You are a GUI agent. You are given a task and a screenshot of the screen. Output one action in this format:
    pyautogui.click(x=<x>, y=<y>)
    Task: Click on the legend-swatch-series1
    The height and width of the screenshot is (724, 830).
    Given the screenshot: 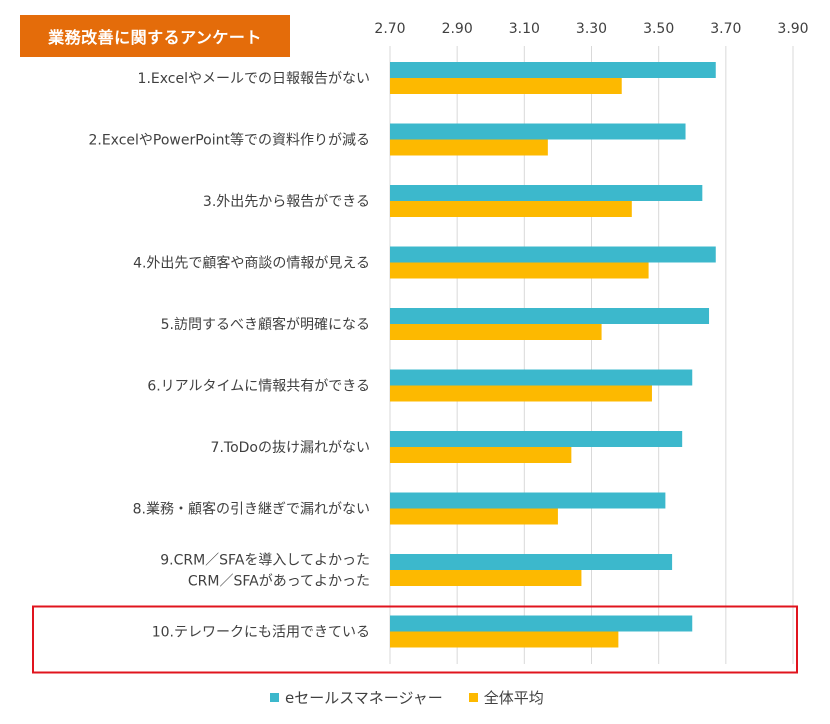 What is the action you would take?
    pyautogui.click(x=274, y=697)
    